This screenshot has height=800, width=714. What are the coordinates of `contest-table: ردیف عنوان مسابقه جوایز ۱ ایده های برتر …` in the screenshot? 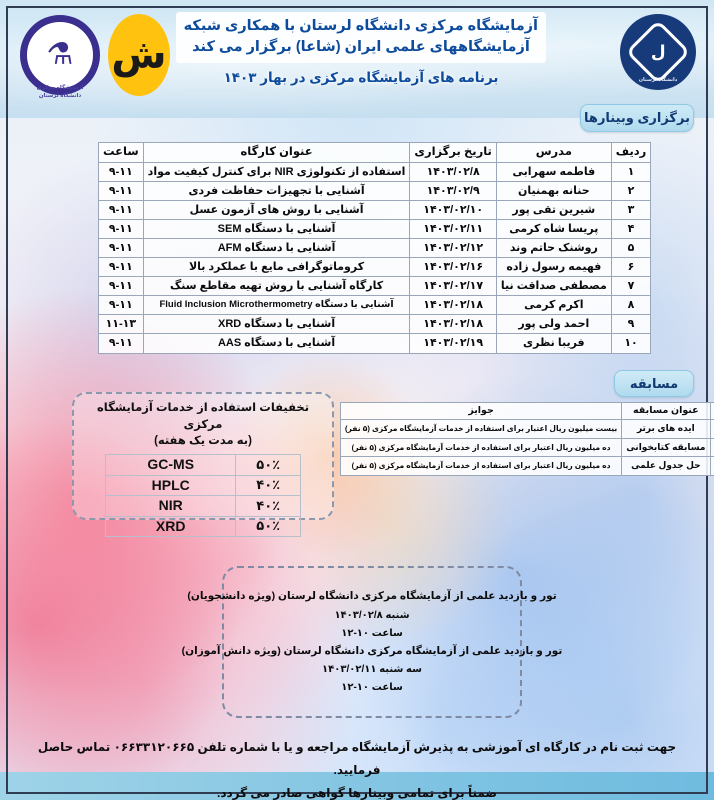 It's located at (526, 438).